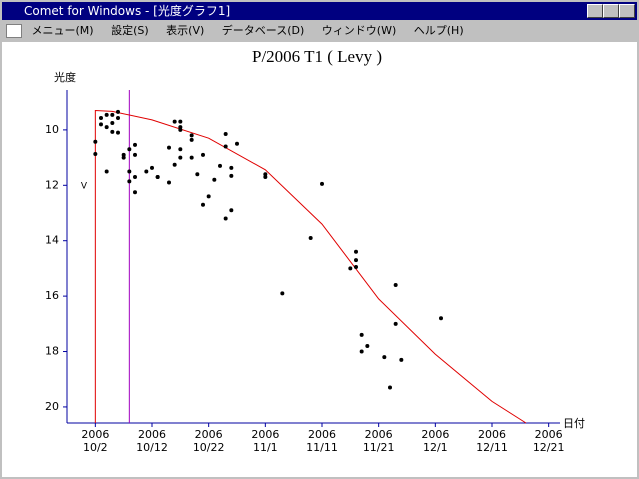 This screenshot has width=639, height=479. Describe the element at coordinates (95, 441) in the screenshot. I see `x-tick-label: 2006 10/2` at that location.